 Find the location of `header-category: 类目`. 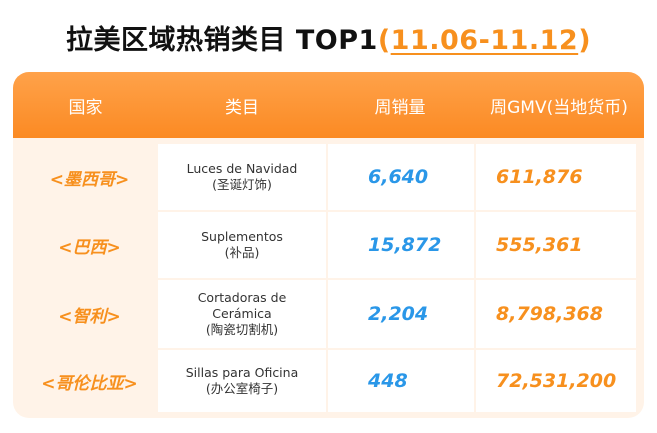

header-category: 类目 is located at coordinates (242, 108).